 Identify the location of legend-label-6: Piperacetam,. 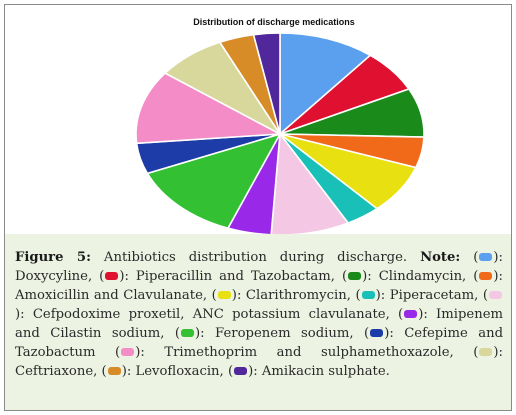
(434, 295).